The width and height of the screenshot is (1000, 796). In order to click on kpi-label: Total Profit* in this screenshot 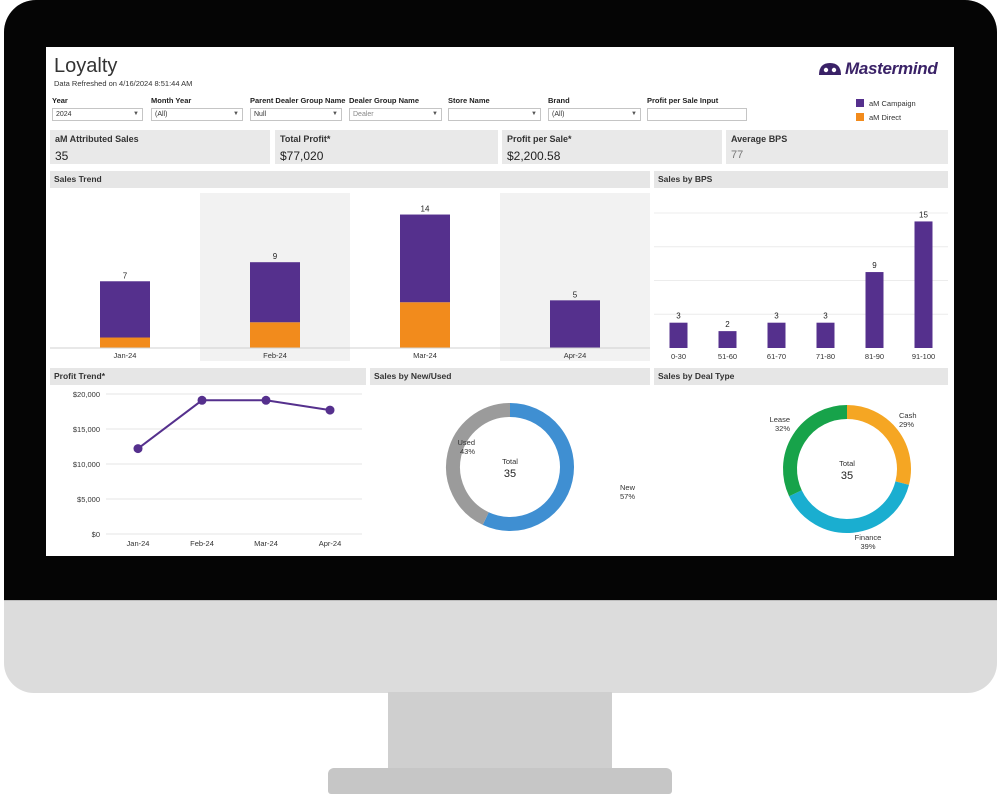, I will do `click(305, 139)`.